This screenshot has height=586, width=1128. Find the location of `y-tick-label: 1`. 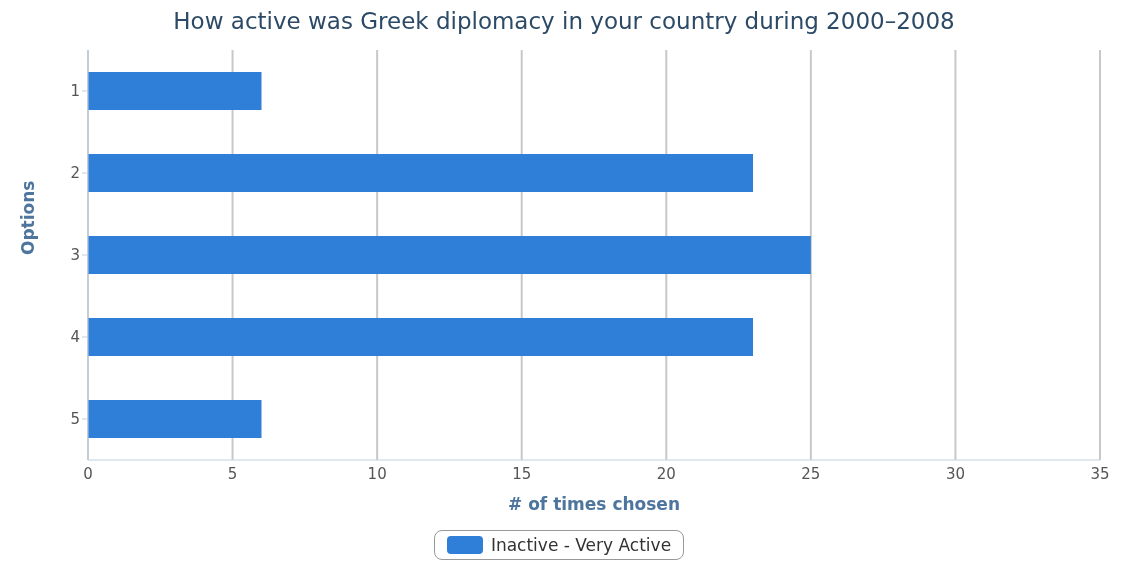

y-tick-label: 1 is located at coordinates (75, 91).